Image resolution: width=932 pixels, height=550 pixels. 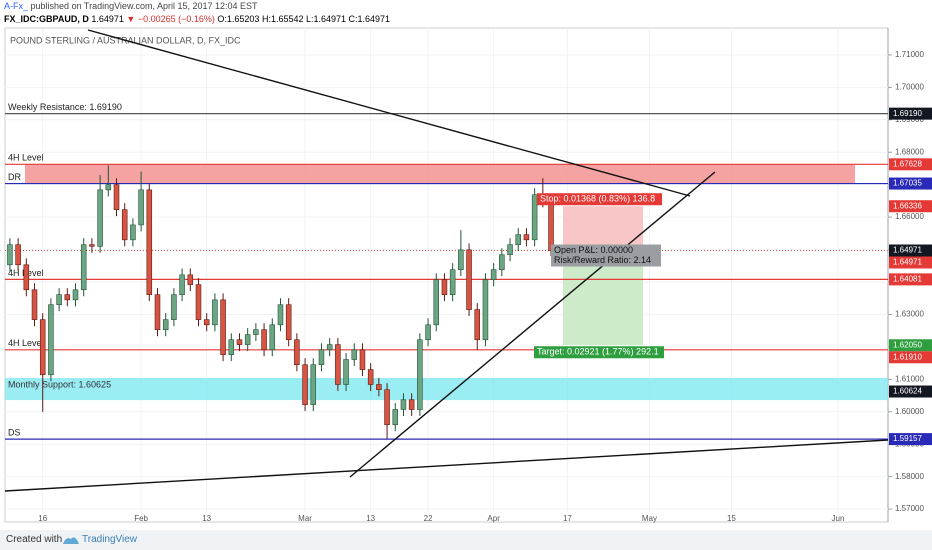 What do you see at coordinates (909, 314) in the screenshot?
I see `y-tick-label: 1.63000` at bounding box center [909, 314].